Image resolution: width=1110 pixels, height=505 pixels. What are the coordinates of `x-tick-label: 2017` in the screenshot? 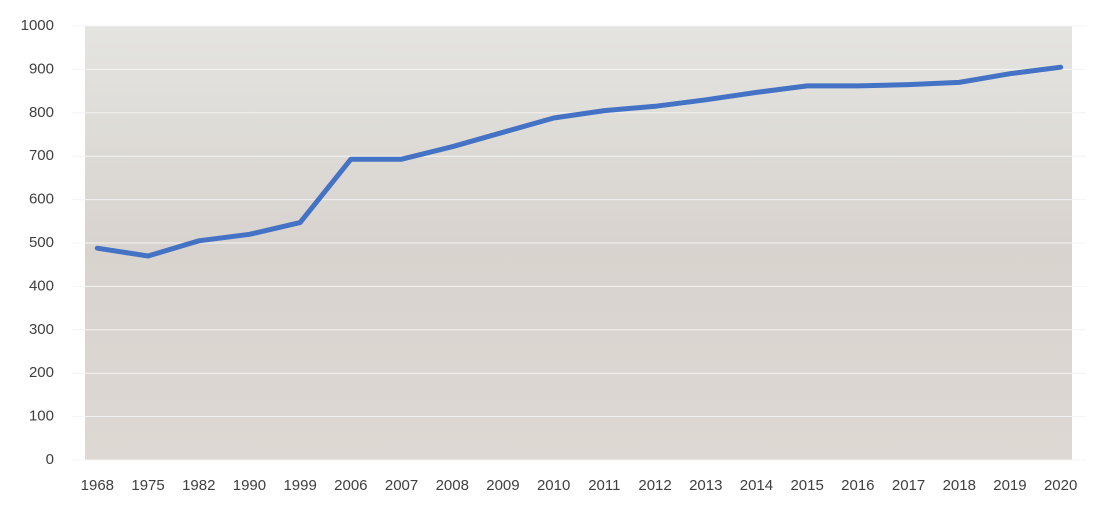 It's located at (908, 485).